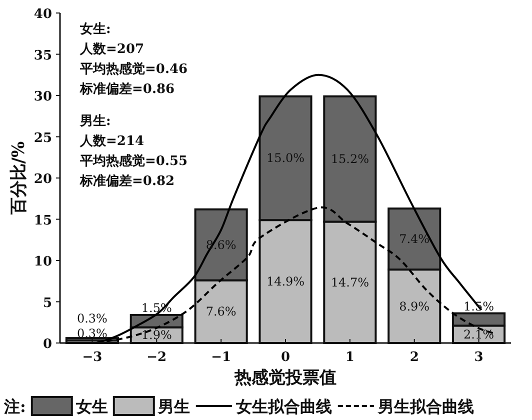  I want to click on y-tick-label: 20, so click(43, 179).